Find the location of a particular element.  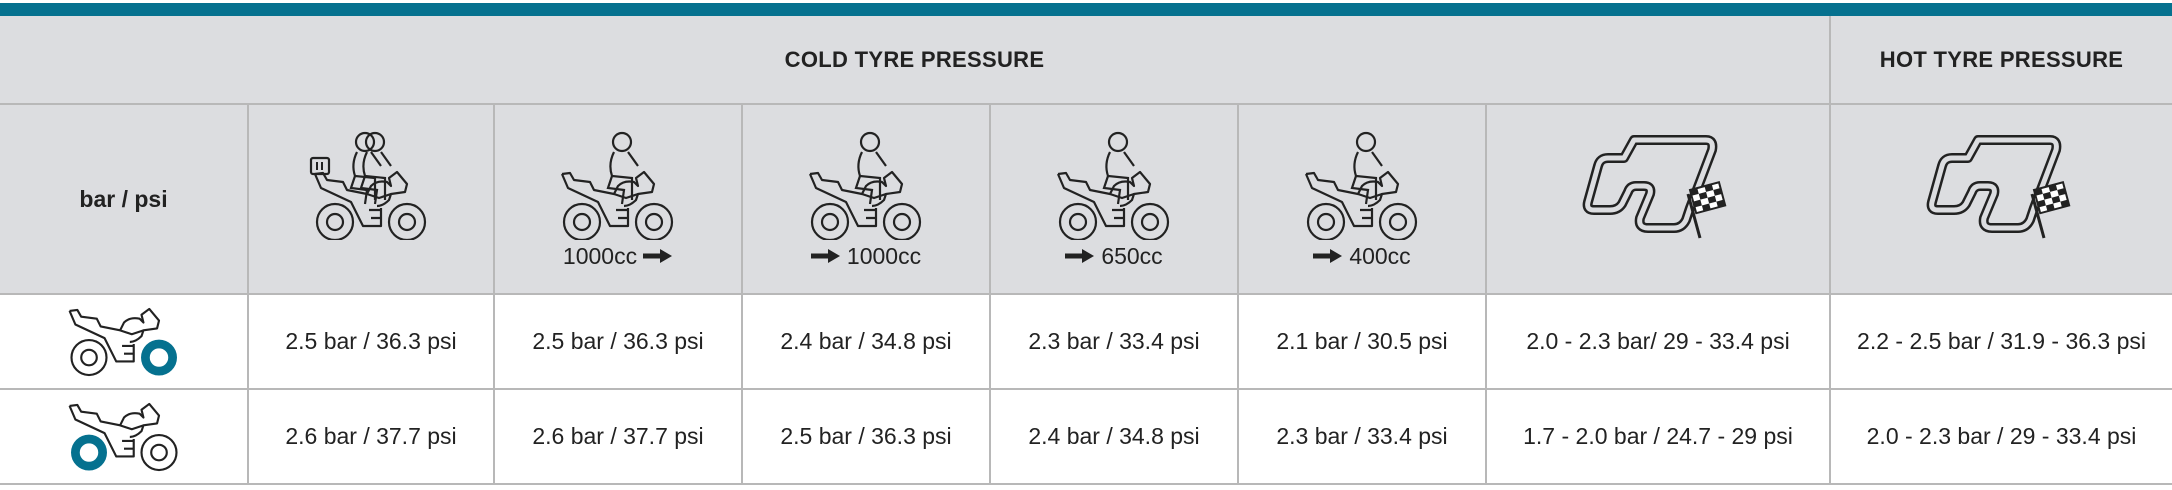

hot-tyre-pressure-header: HOT TYRE PRESSURE is located at coordinates (2000, 60).